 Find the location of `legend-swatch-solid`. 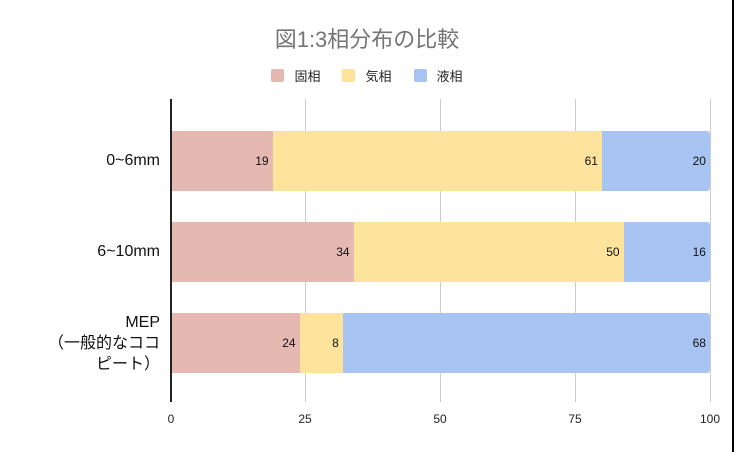

legend-swatch-solid is located at coordinates (278, 75).